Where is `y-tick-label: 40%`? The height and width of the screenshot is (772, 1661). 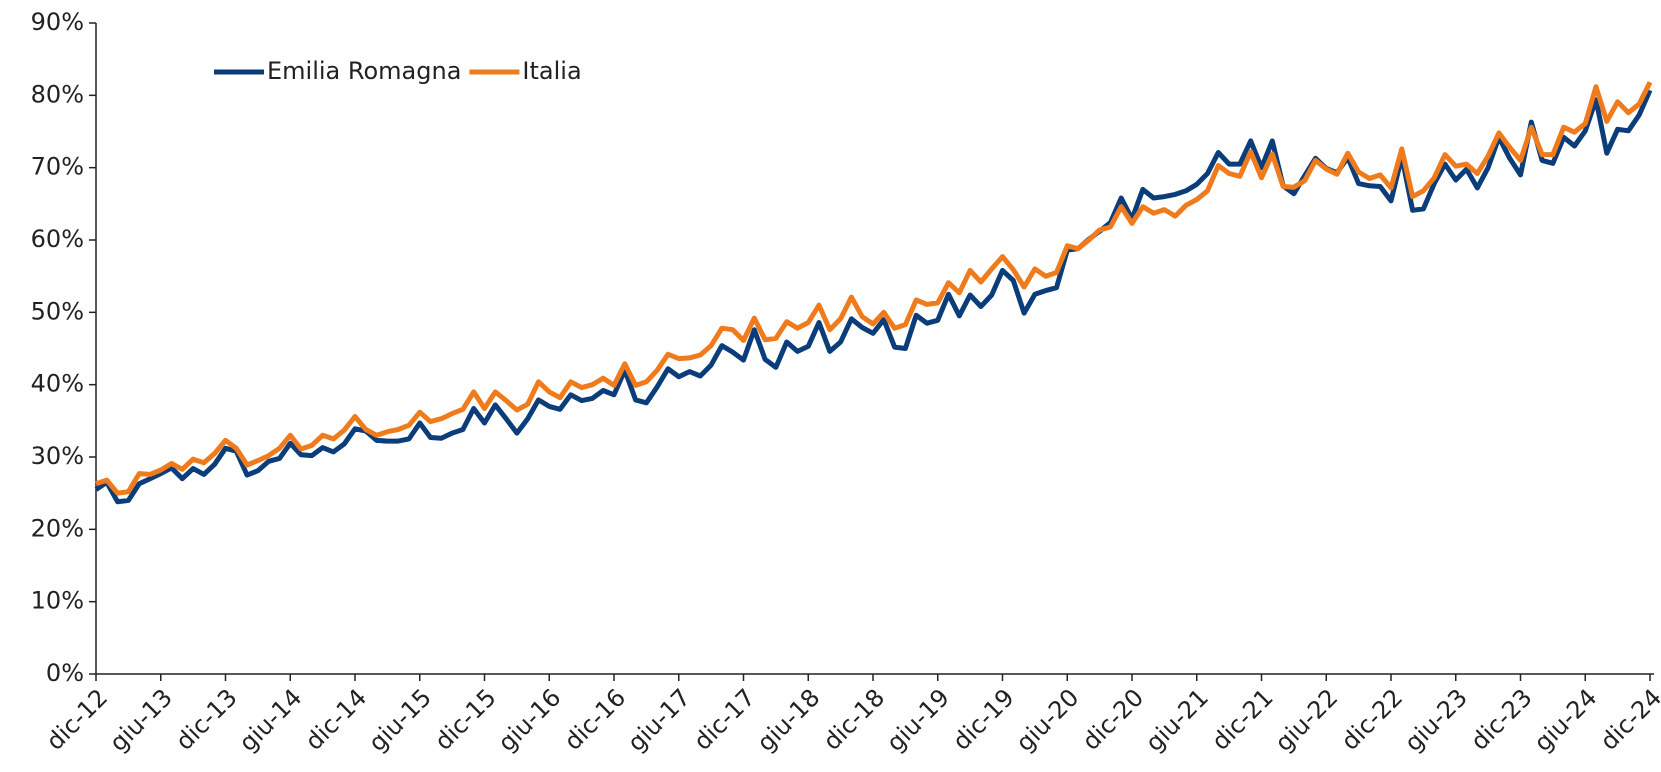
y-tick-label: 40% is located at coordinates (57, 384).